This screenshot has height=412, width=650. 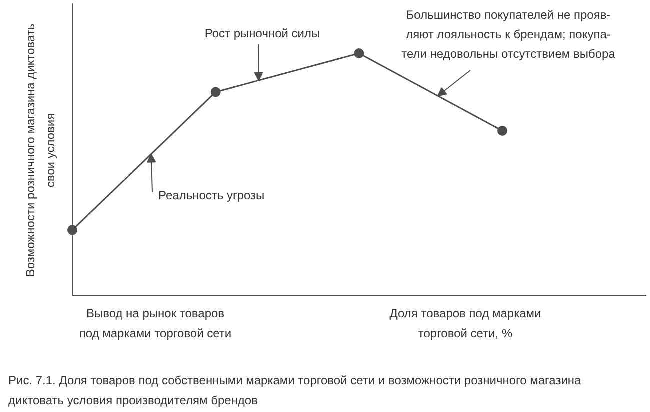 What do you see at coordinates (41, 151) in the screenshot?
I see `y-axis-title: Возможности розничного магазина диктовать свои условия` at bounding box center [41, 151].